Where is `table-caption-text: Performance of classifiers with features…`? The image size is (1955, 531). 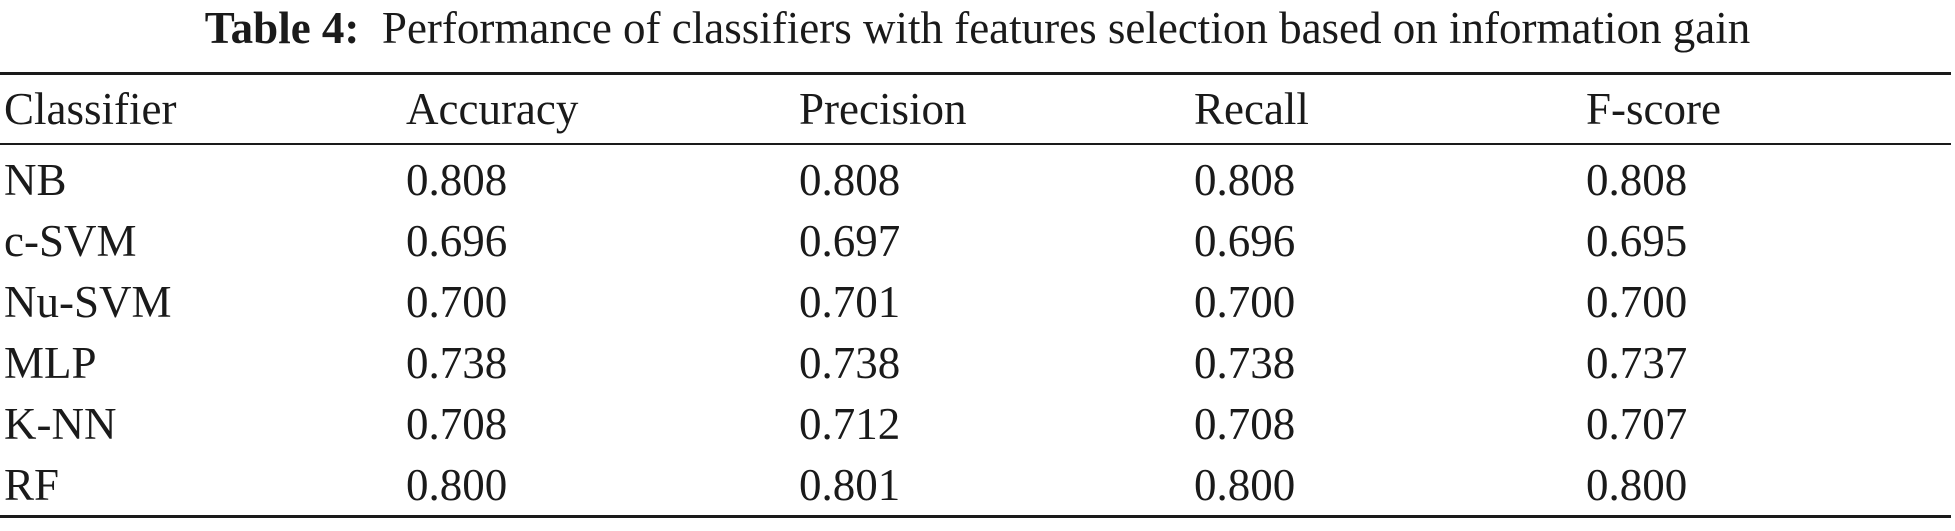
table-caption-text: Performance of classifiers with features… is located at coordinates (1066, 28).